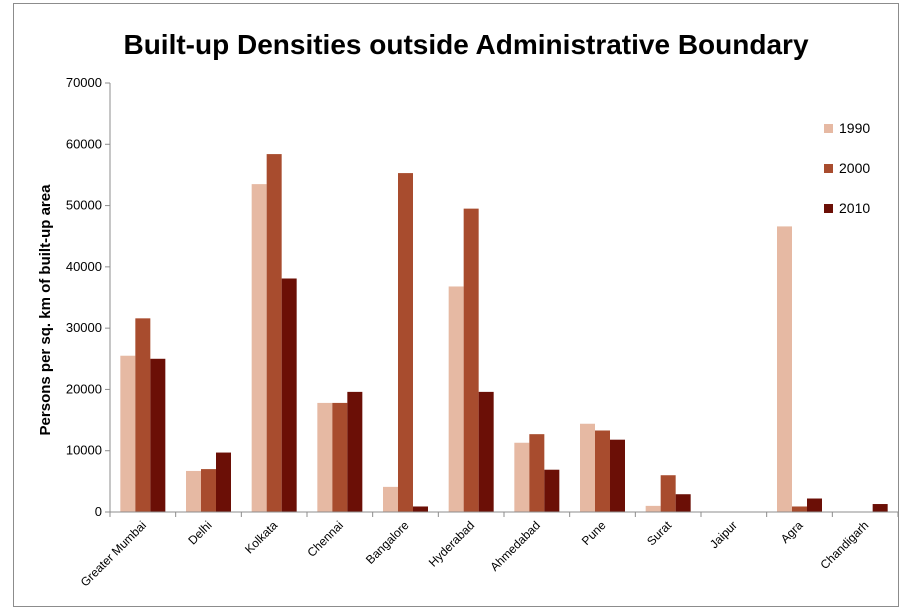  I want to click on x-category-label: Chennai, so click(325, 539).